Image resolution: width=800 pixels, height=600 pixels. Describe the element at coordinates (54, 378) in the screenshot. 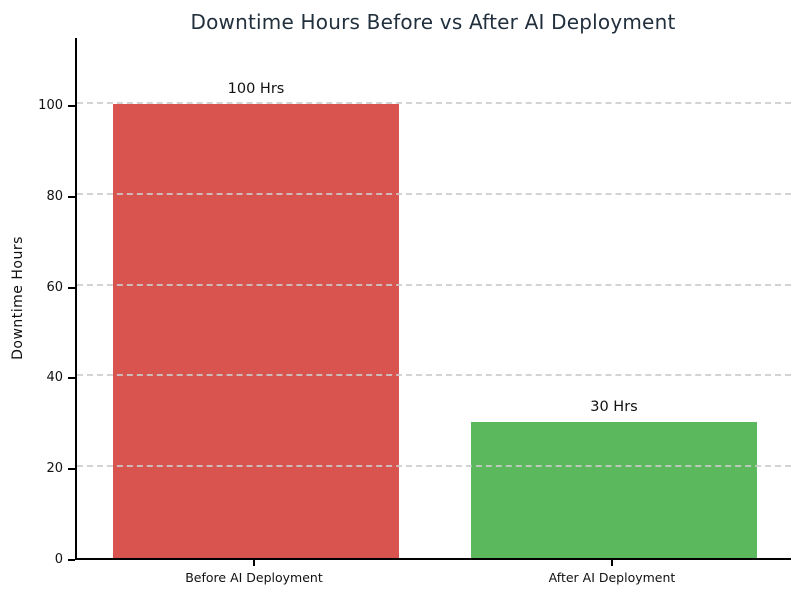

I see `y-tick-label-40: 40` at that location.